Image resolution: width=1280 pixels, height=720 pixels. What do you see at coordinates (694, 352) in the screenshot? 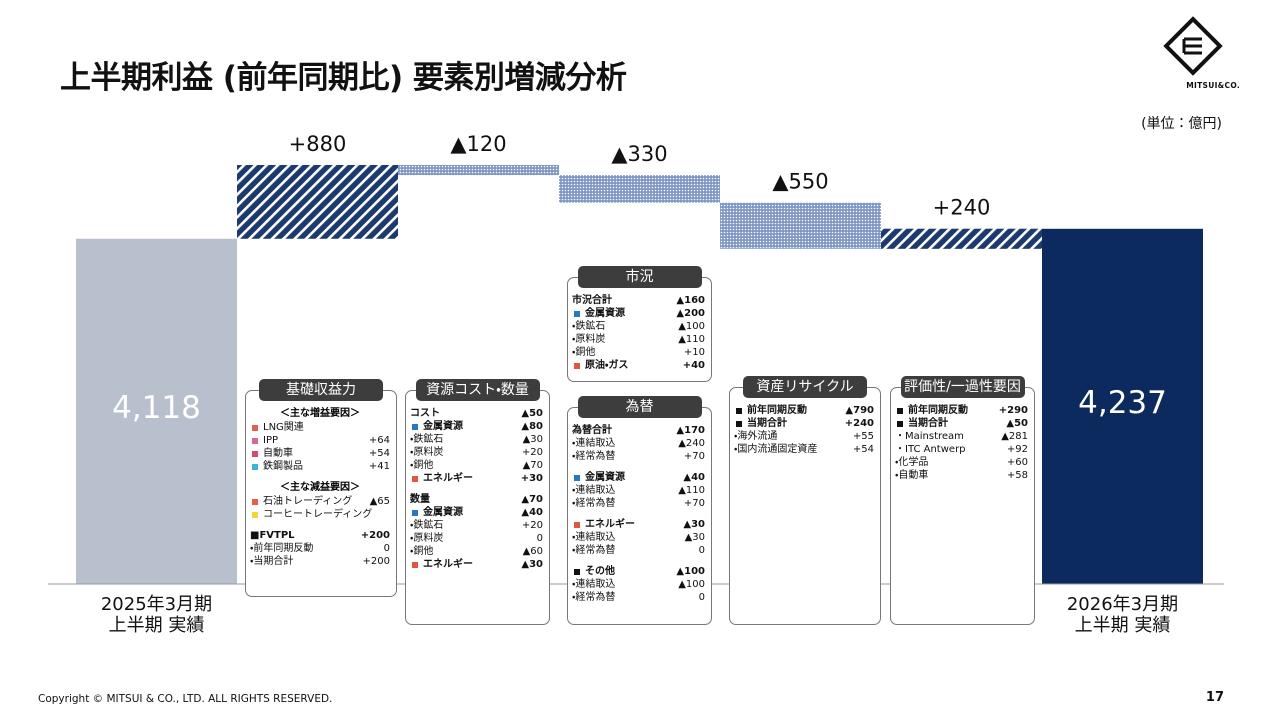
I see `row-value: +10` at bounding box center [694, 352].